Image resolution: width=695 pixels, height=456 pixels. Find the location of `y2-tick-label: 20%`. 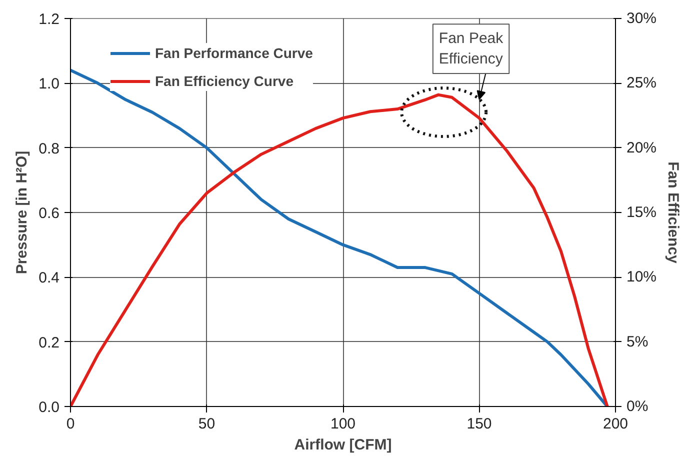

y2-tick-label: 20% is located at coordinates (641, 147).